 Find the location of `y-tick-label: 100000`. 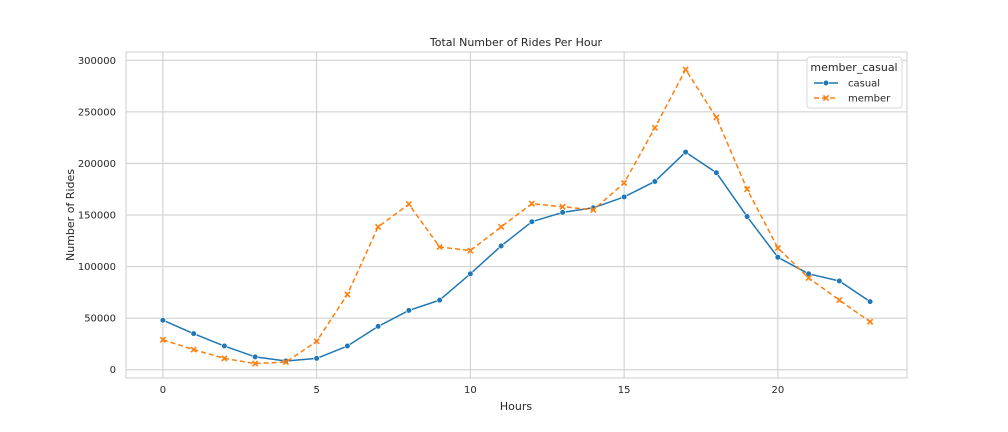

y-tick-label: 100000 is located at coordinates (97, 267).